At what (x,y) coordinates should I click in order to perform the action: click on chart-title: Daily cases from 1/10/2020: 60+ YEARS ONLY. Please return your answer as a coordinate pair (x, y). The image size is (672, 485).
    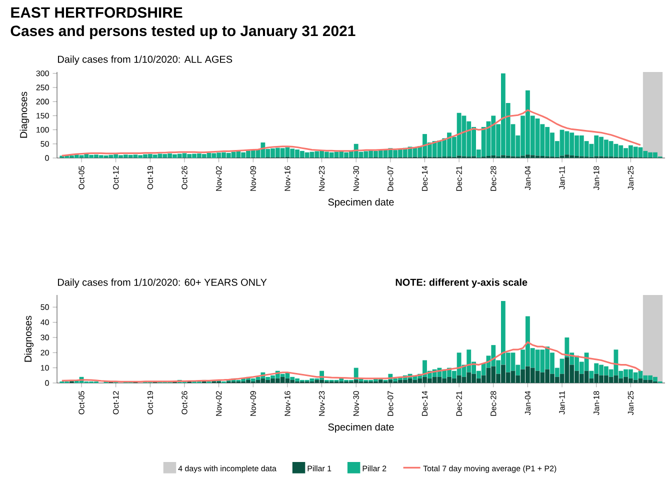
    Looking at the image, I should click on (162, 283).